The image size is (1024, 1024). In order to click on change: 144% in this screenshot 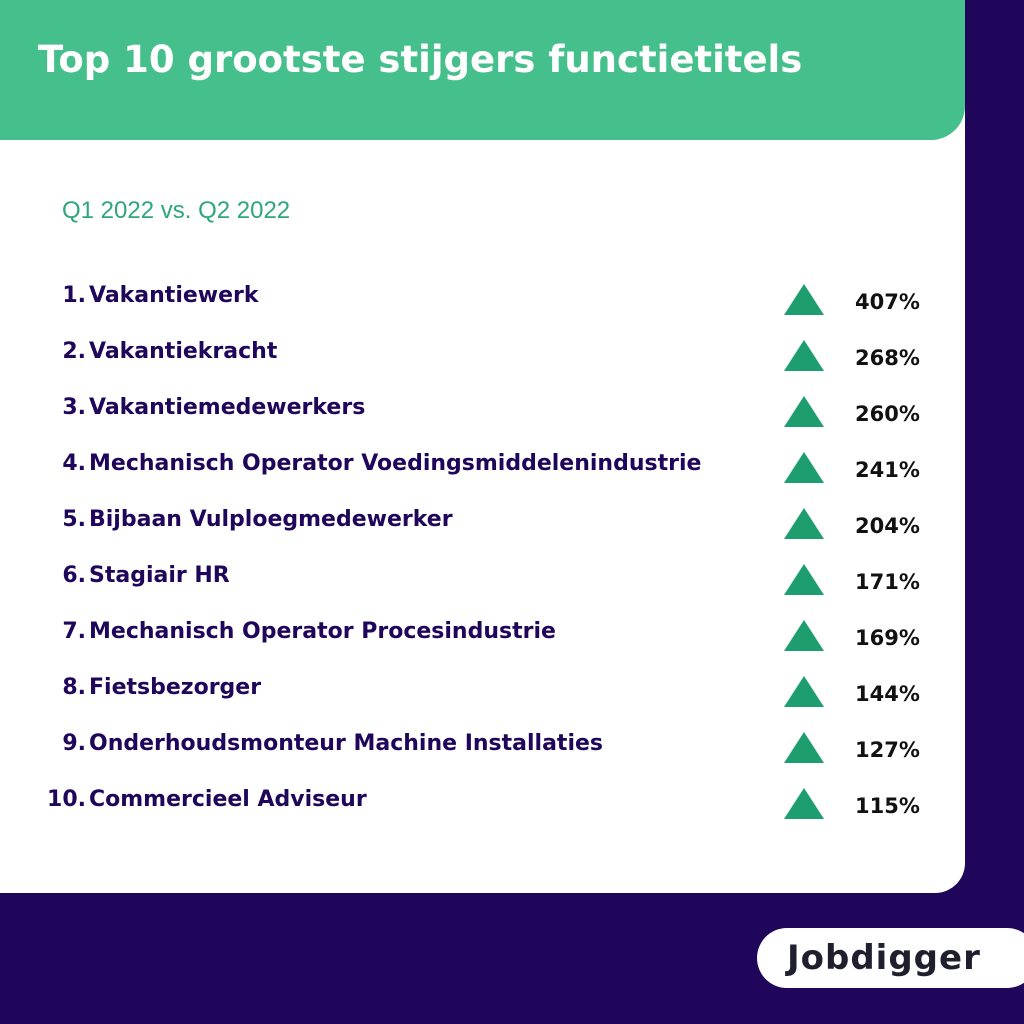, I will do `click(887, 694)`.